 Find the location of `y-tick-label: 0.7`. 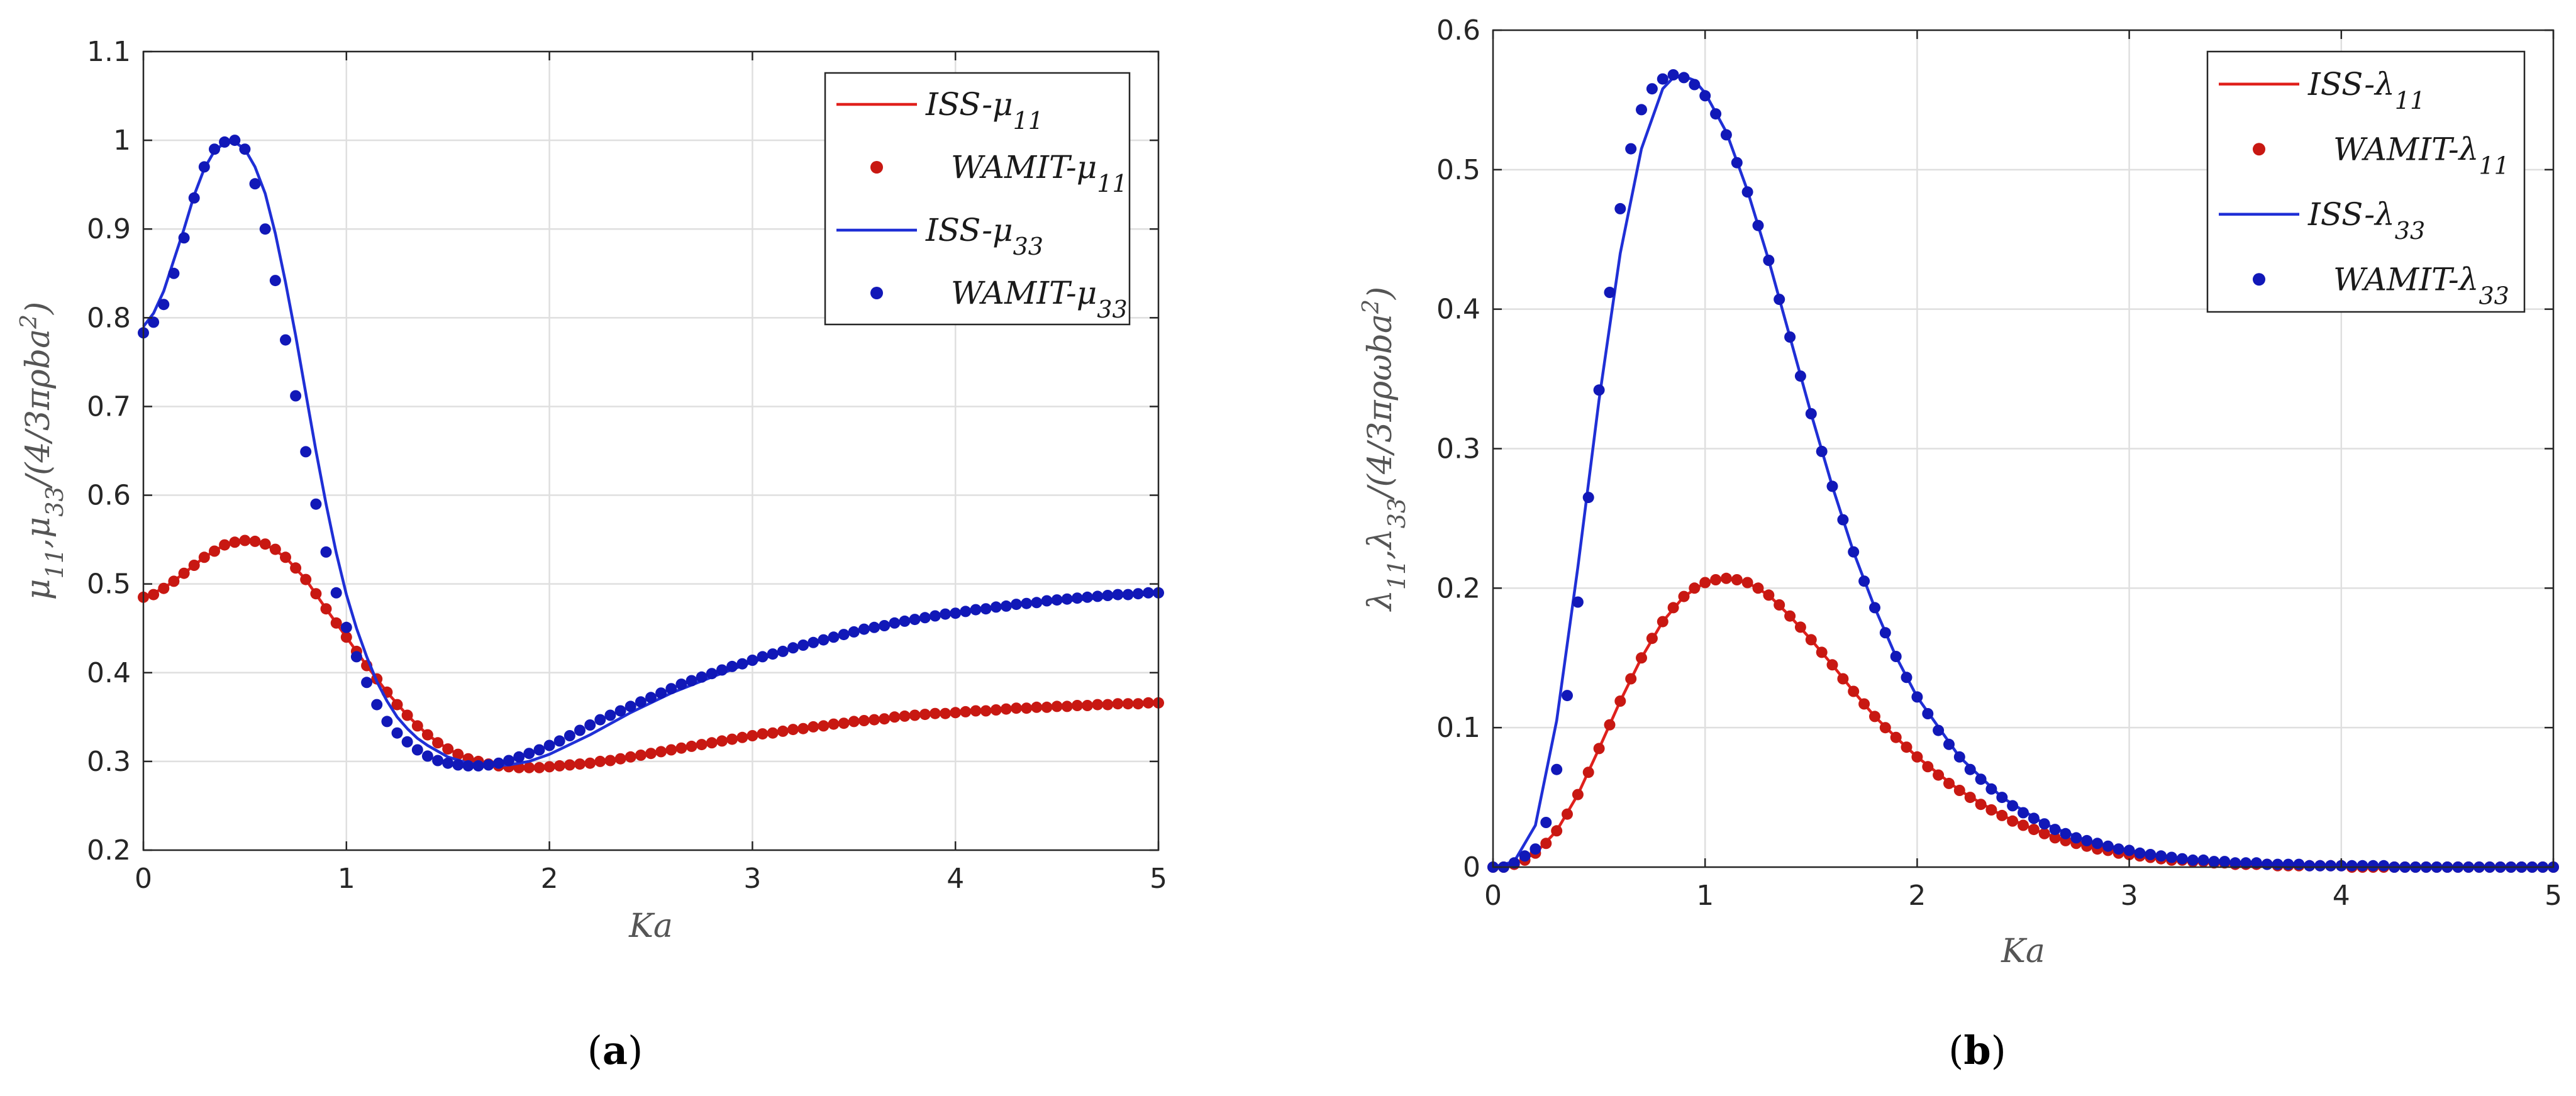

y-tick-label: 0.7 is located at coordinates (109, 406).